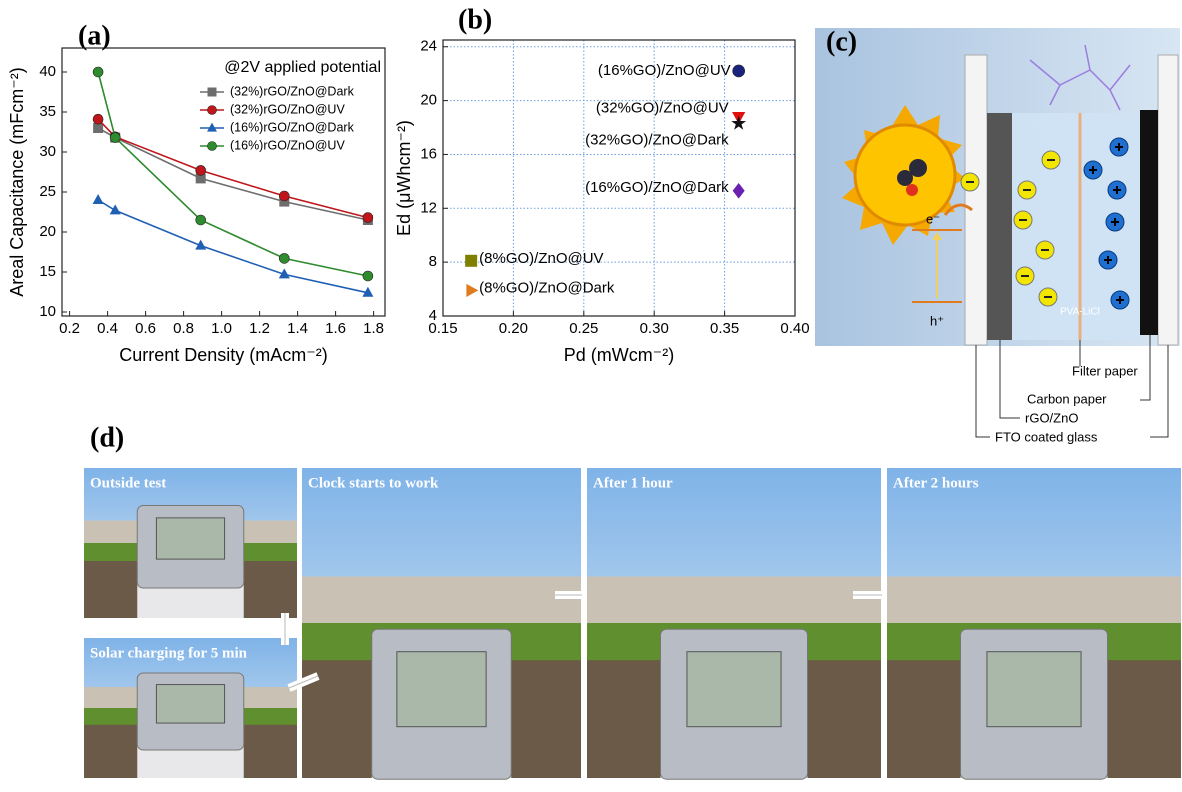 The image size is (1182, 792). Describe the element at coordinates (169, 653) in the screenshot. I see `photo-caption: Solar charging for 5 min` at that location.